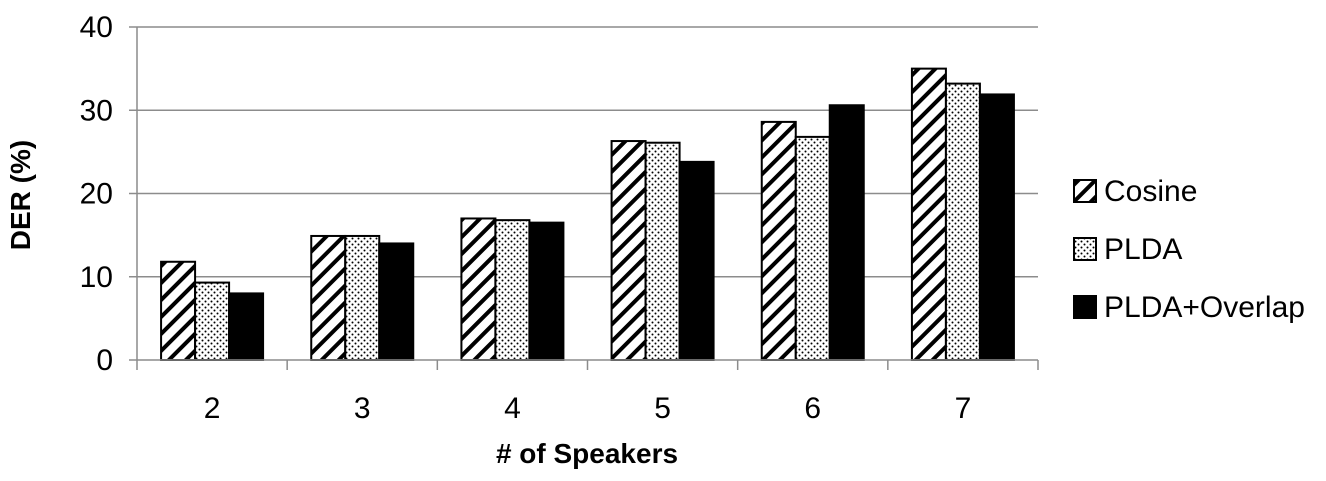  What do you see at coordinates (96, 277) in the screenshot?
I see `y-tick-label: 10` at bounding box center [96, 277].